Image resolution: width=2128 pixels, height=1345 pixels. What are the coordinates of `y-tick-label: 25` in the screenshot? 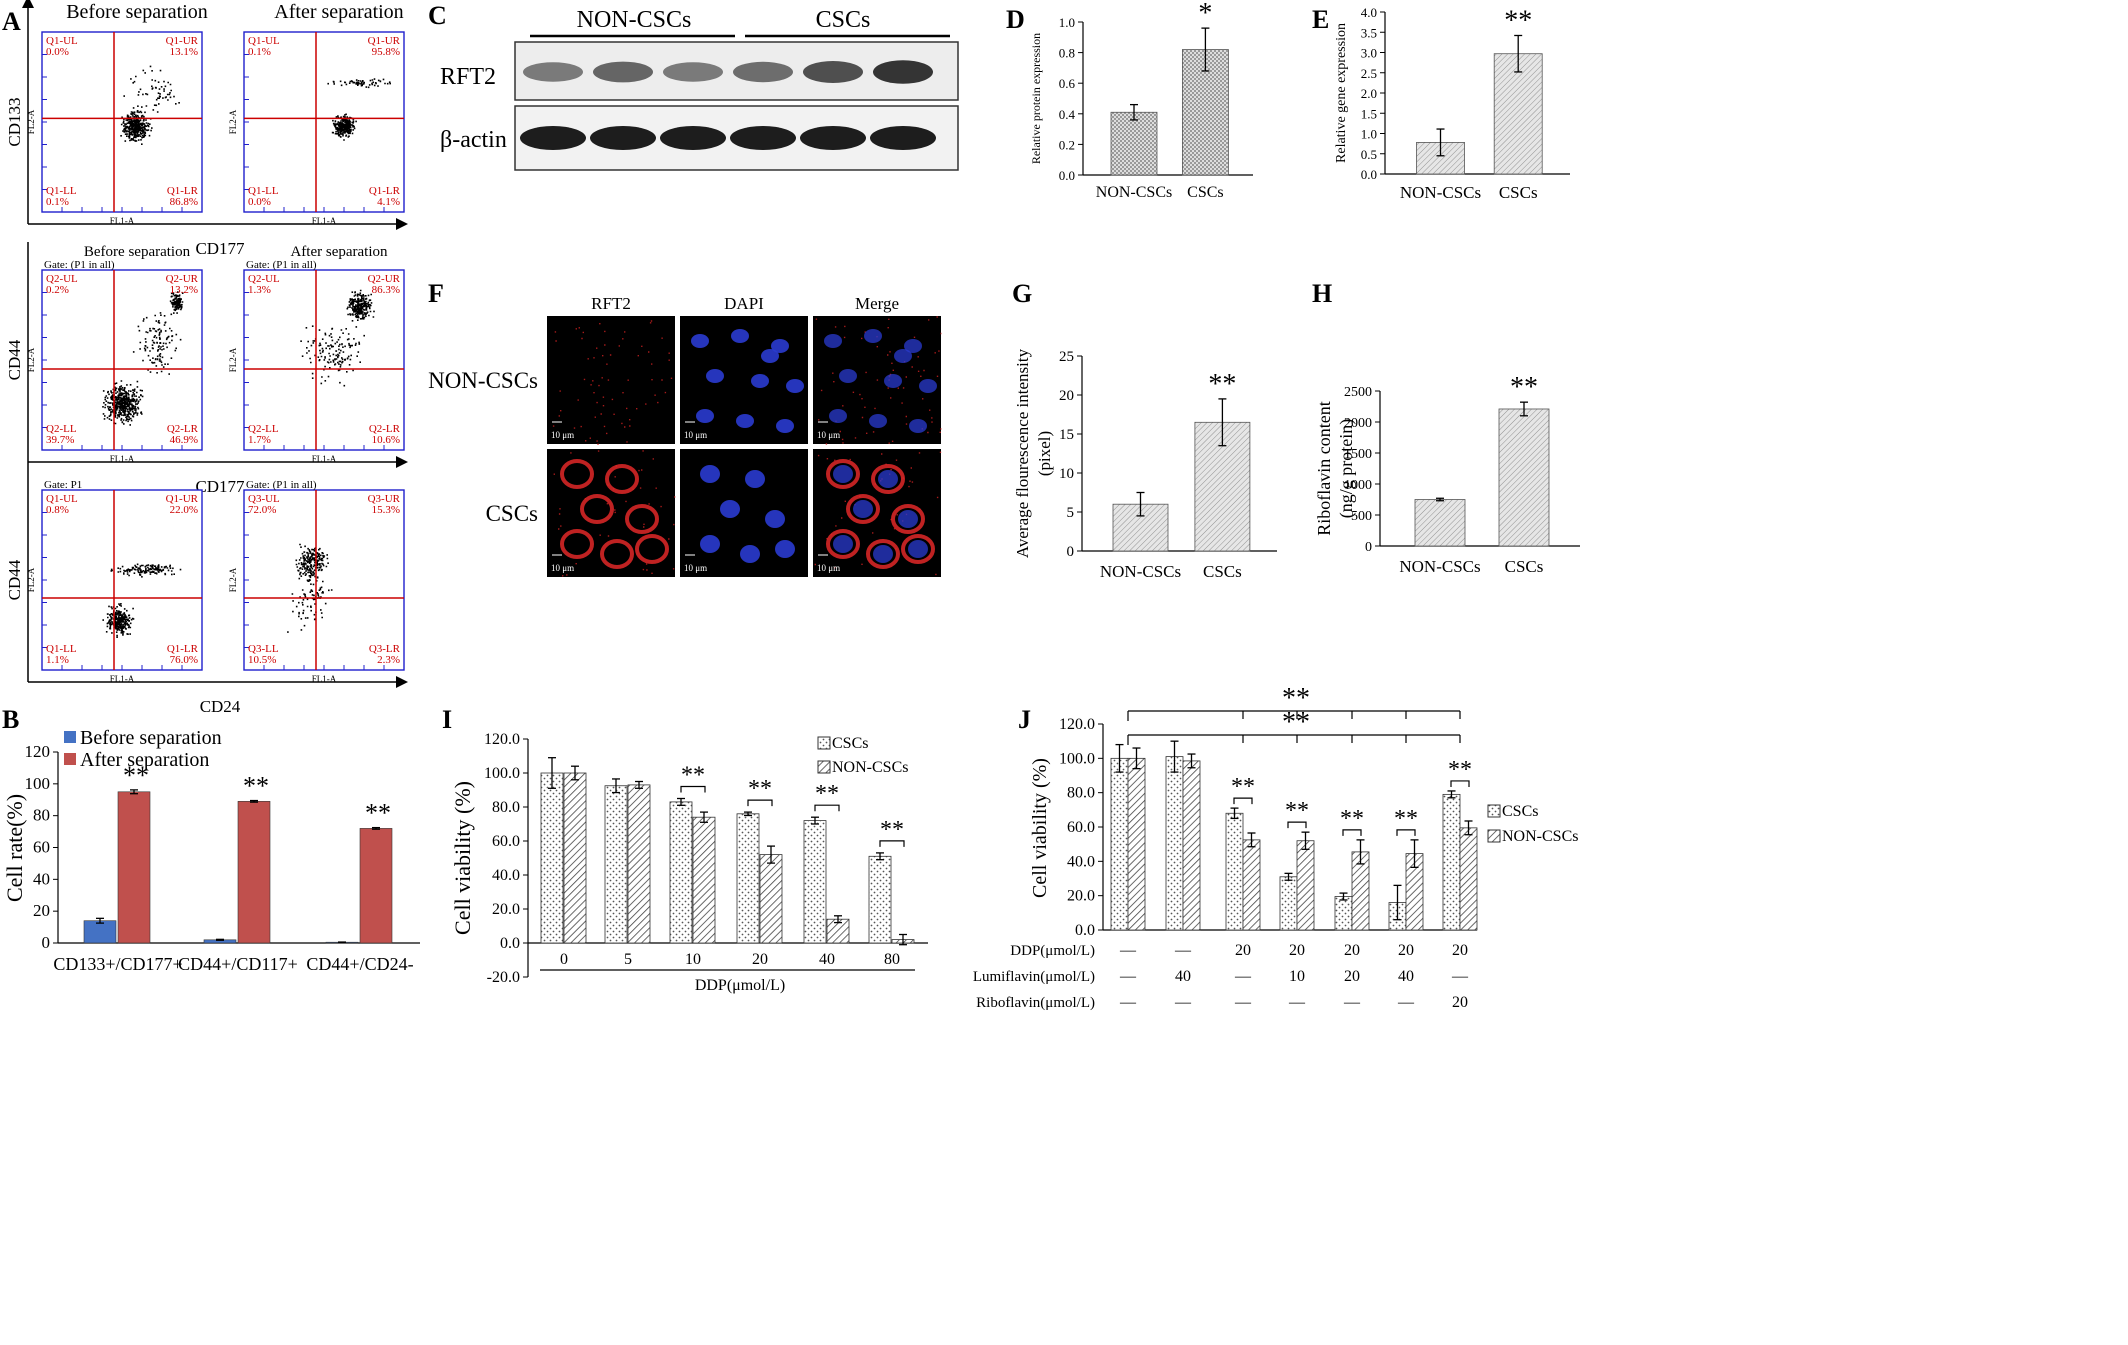 It's located at (1066, 357).